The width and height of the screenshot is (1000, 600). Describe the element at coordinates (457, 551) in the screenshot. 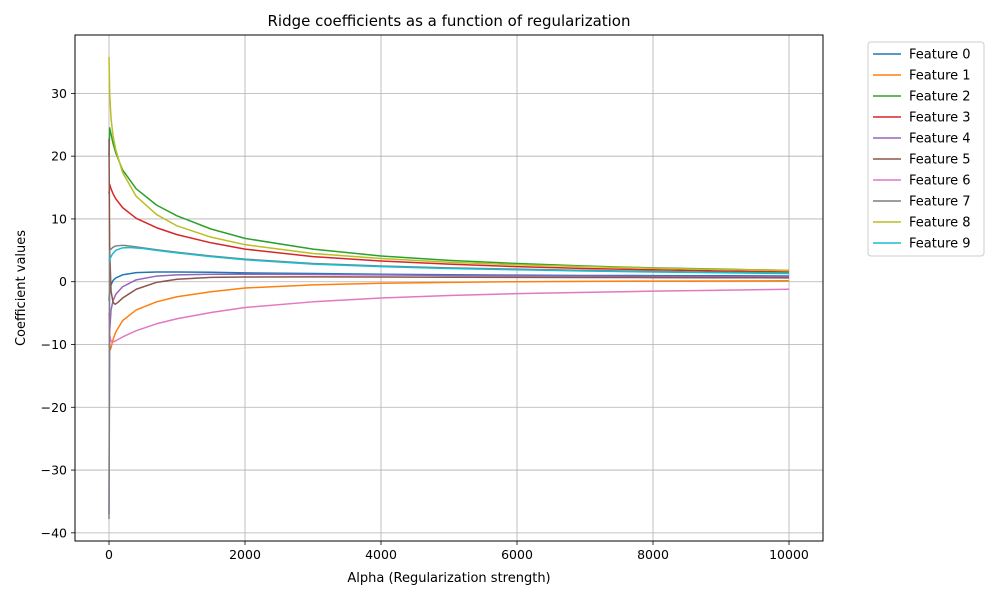

I see `x-axis: 0 2000 4000 6000 8000 10000` at that location.